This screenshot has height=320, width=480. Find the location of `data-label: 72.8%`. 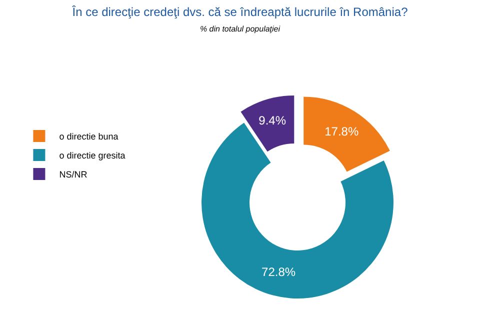

data-label: 72.8% is located at coordinates (279, 271).